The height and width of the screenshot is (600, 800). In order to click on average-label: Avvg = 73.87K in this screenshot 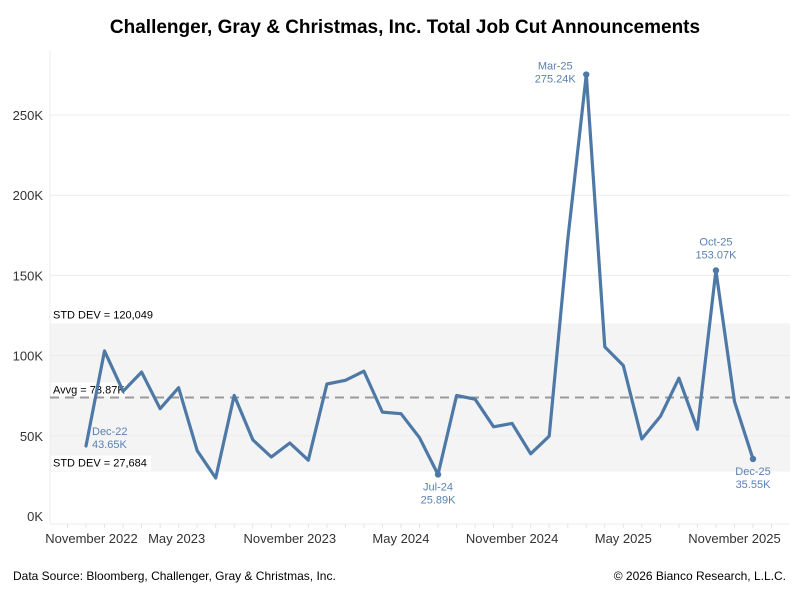, I will do `click(89, 391)`.